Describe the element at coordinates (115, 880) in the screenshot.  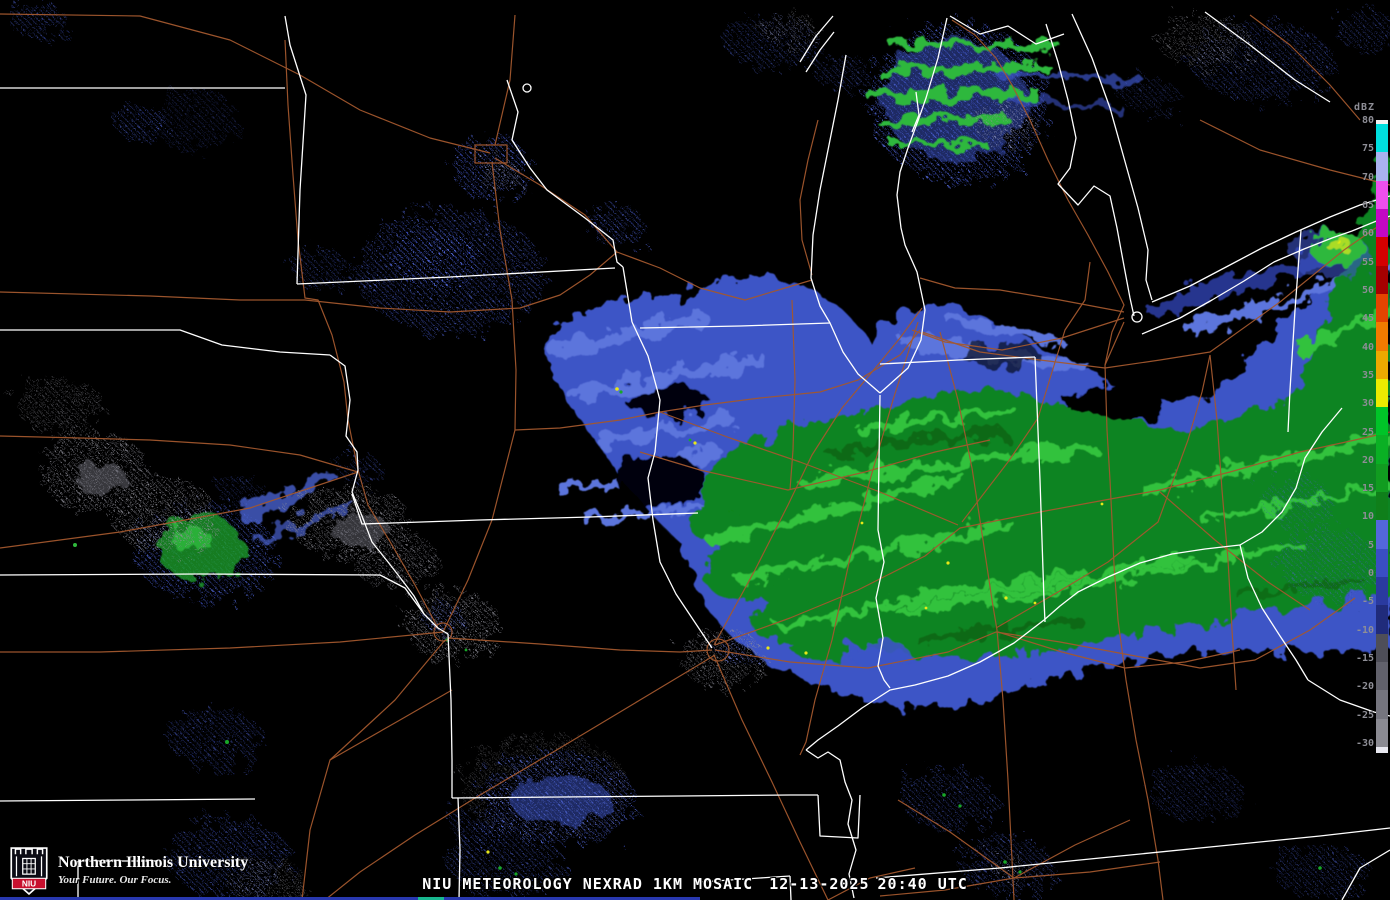
I see `university-tagline: Your Future. Our Focus.` at that location.